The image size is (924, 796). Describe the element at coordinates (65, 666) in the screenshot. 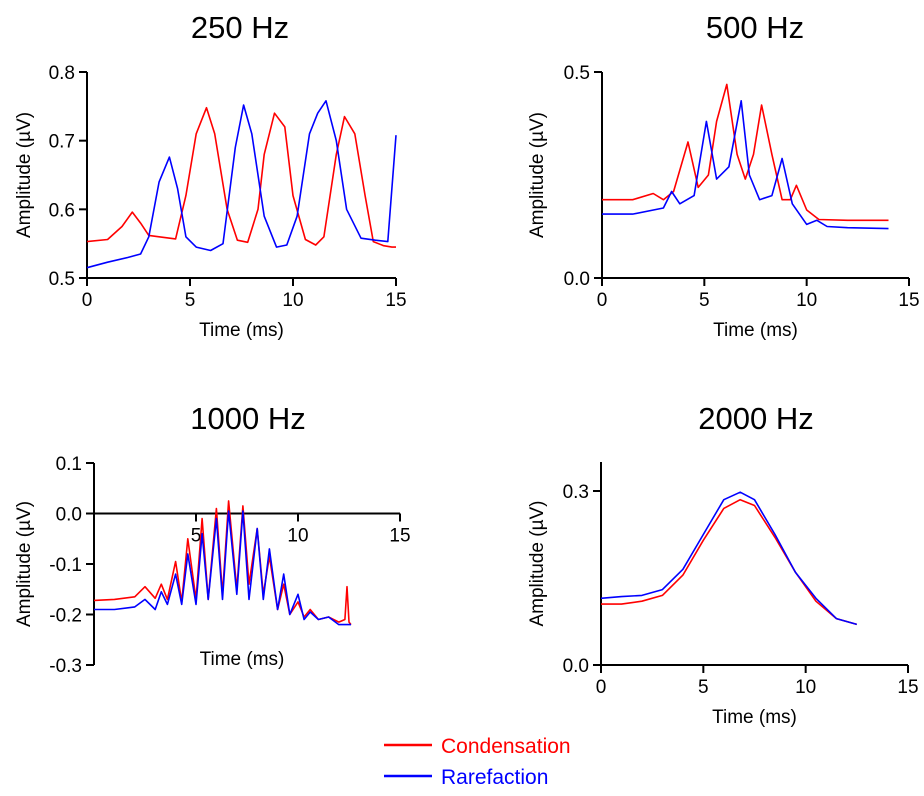

I see `y-tick-label: -0.3` at that location.